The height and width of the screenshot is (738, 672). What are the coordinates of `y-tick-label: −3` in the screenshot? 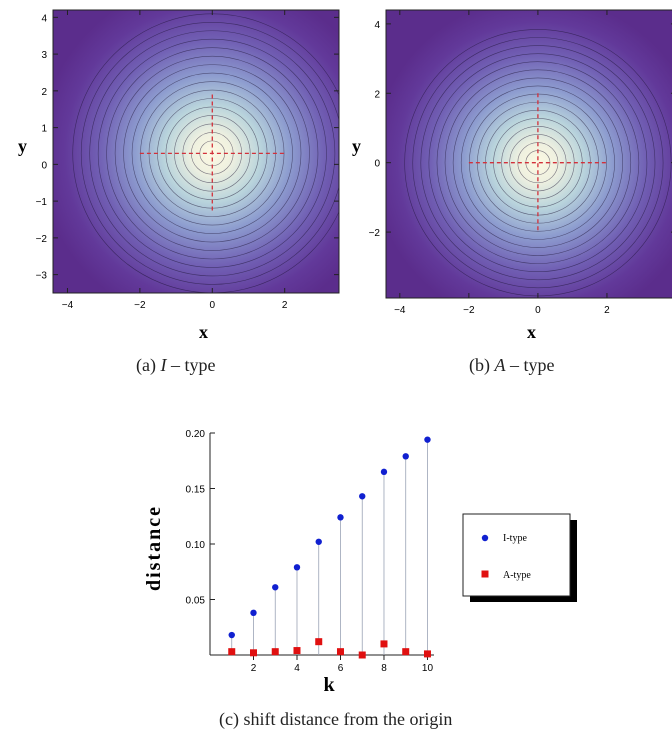 It's located at (42, 276).